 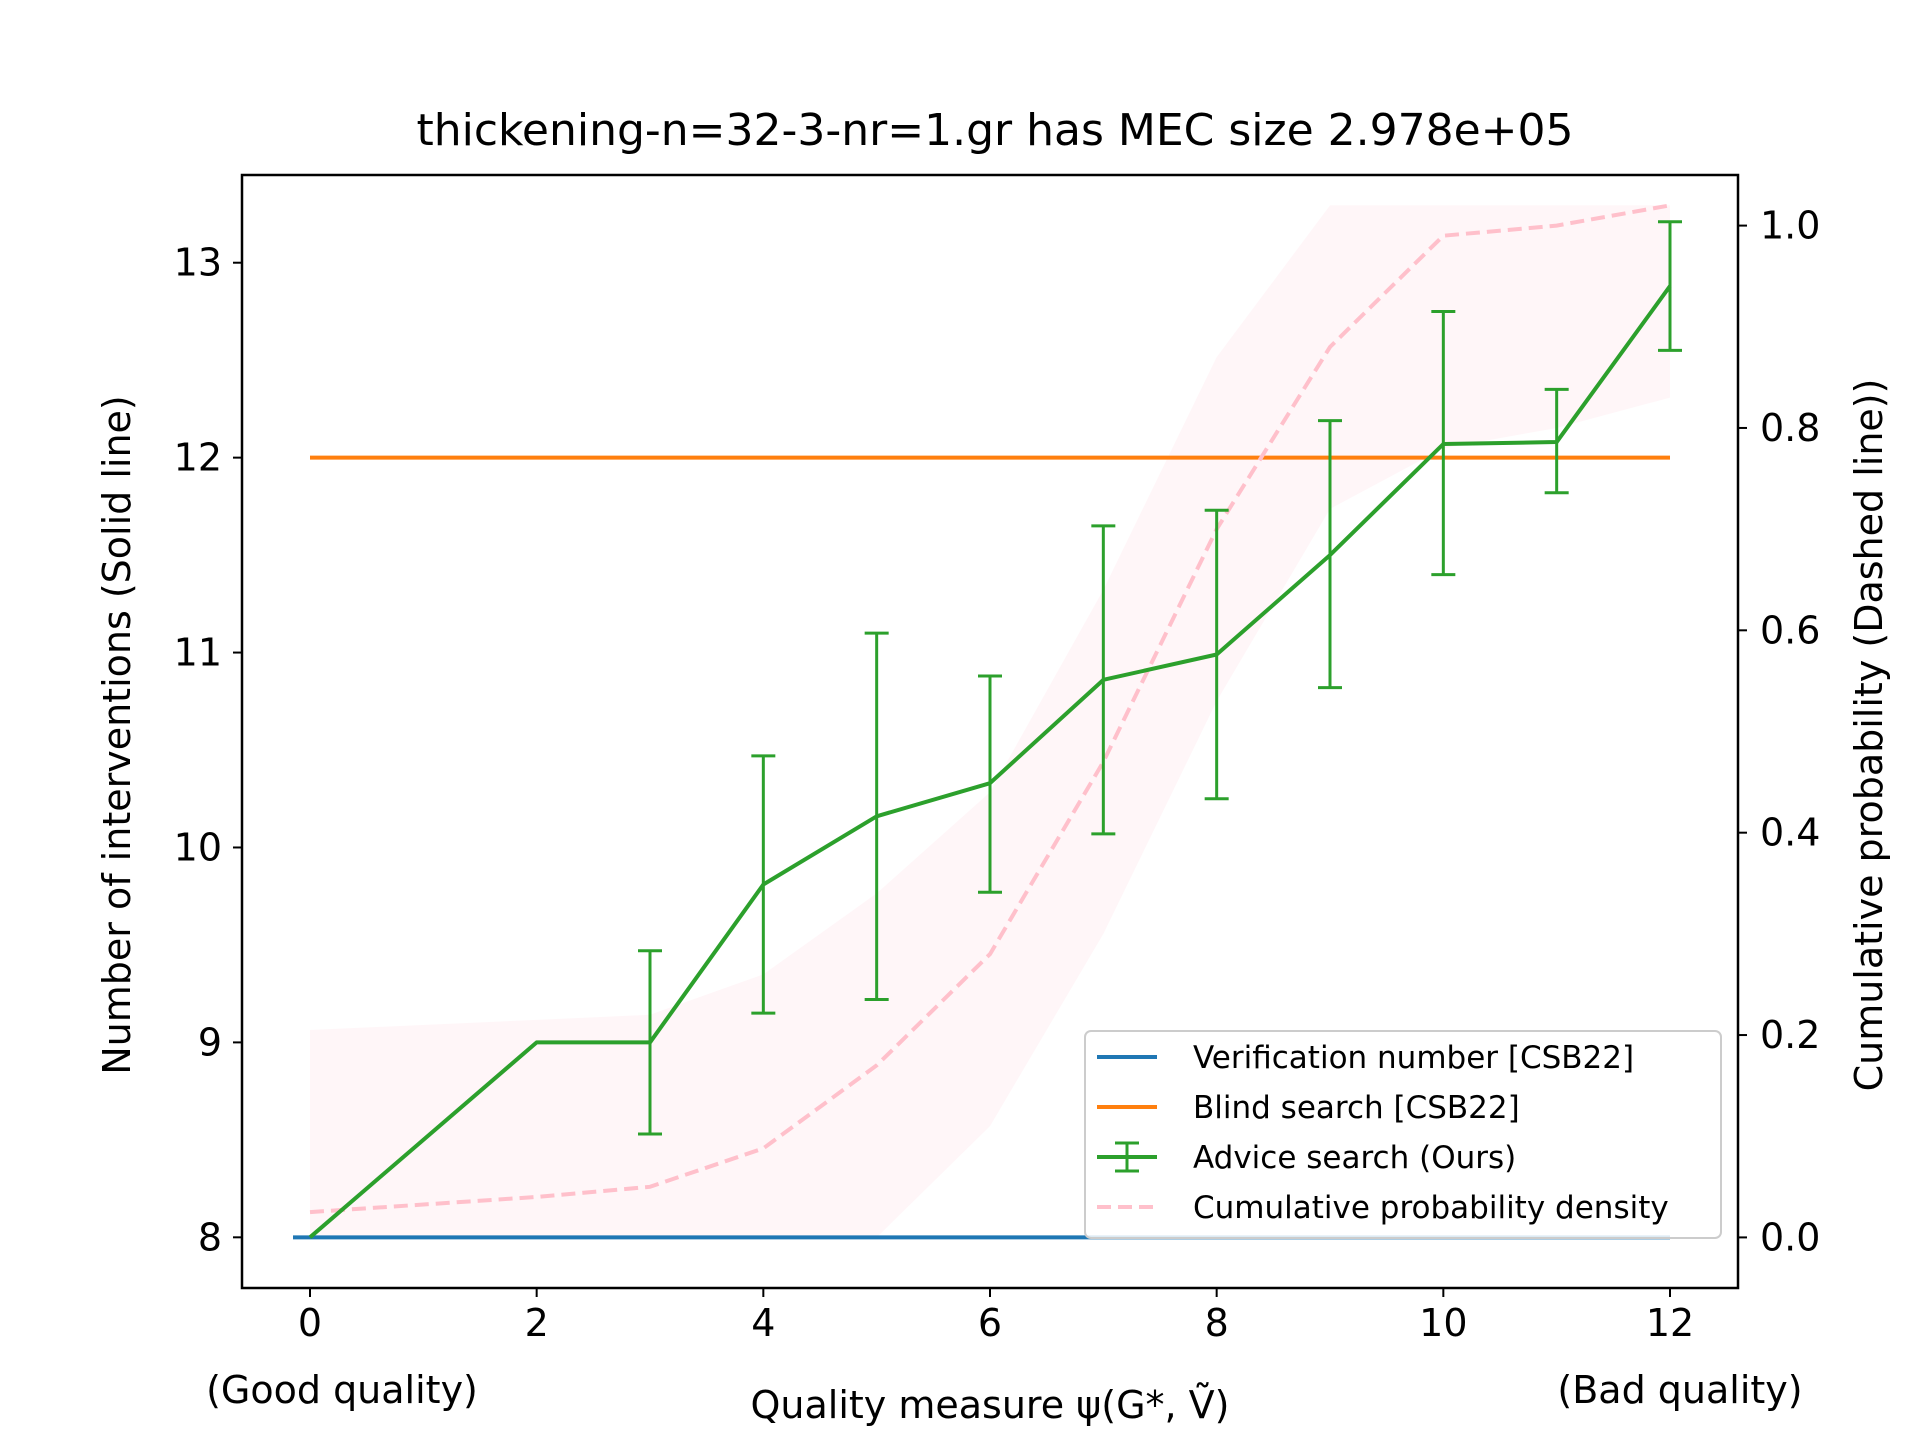 I want to click on x-tick-label: 10, so click(x=1443, y=1323).